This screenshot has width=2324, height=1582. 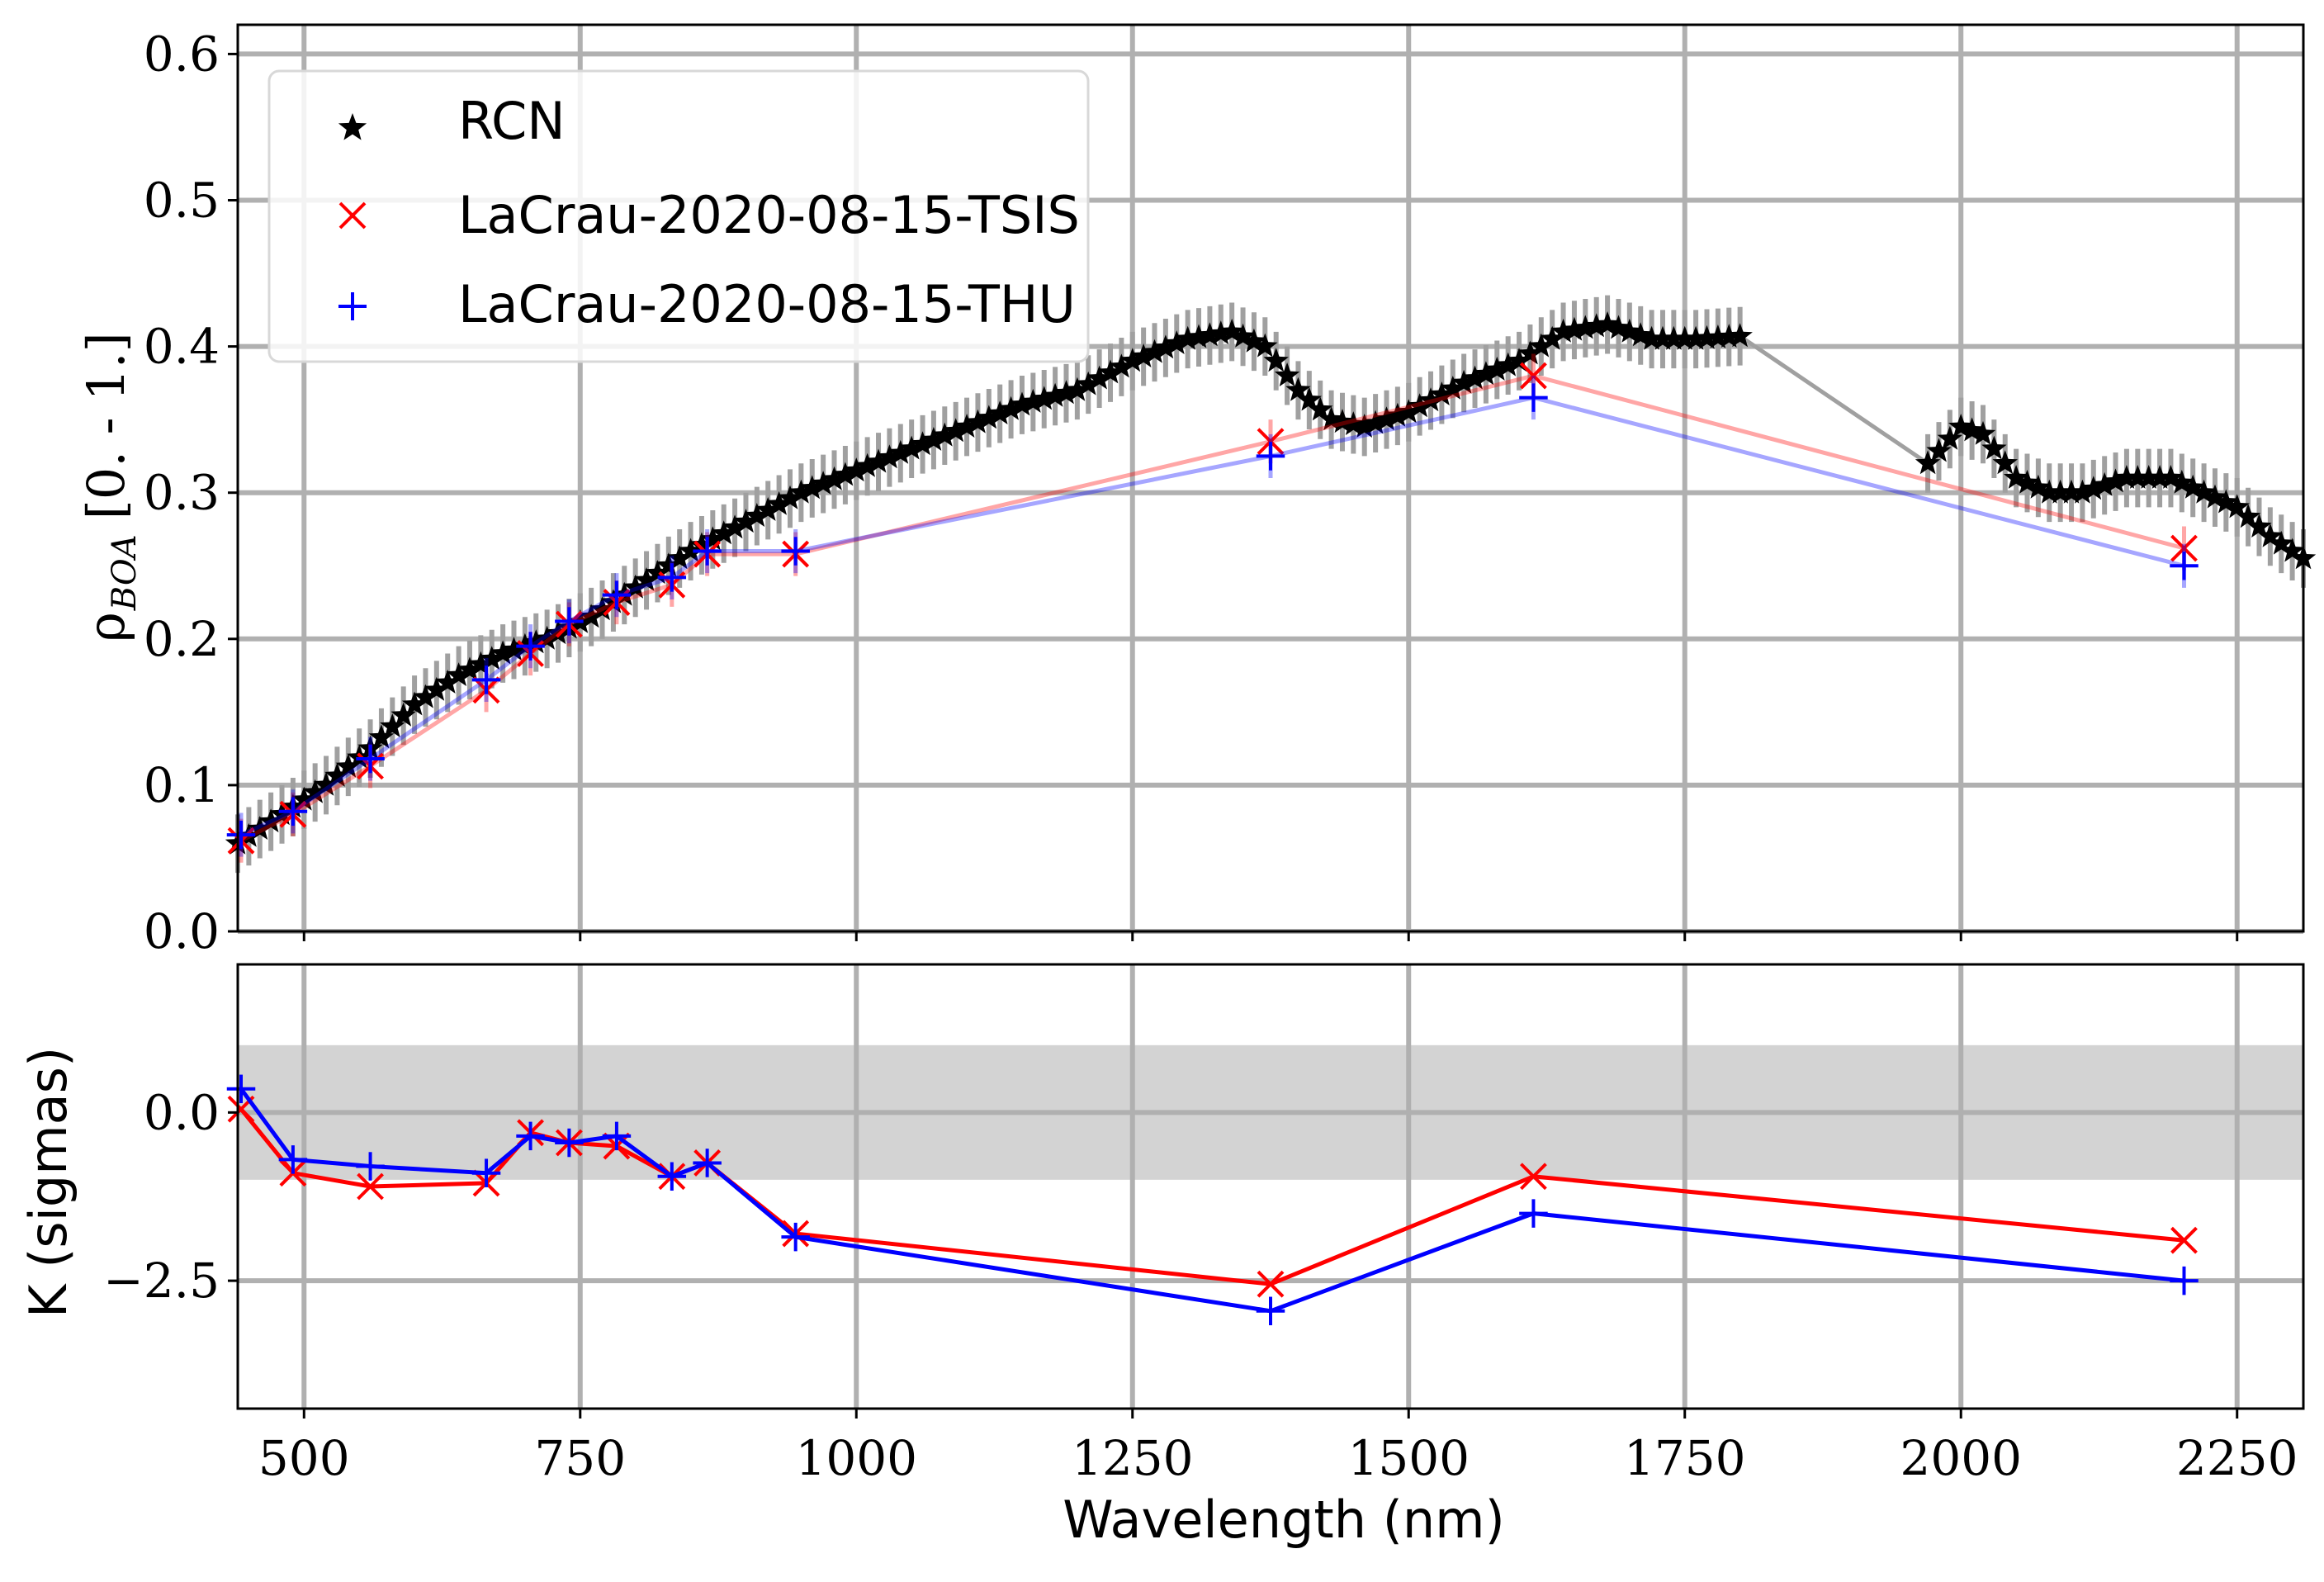 I want to click on legend-label-tsis: LaCrau-2020-08-15-TSIS, so click(x=769, y=215).